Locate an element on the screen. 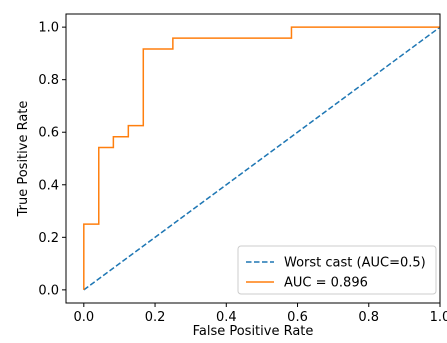 This screenshot has width=447, height=343. x-axis-title: False Positive Rate is located at coordinates (253, 331).